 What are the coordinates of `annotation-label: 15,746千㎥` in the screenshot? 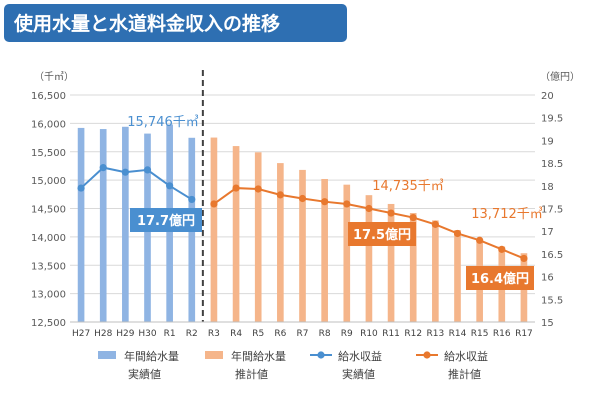 It's located at (163, 122).